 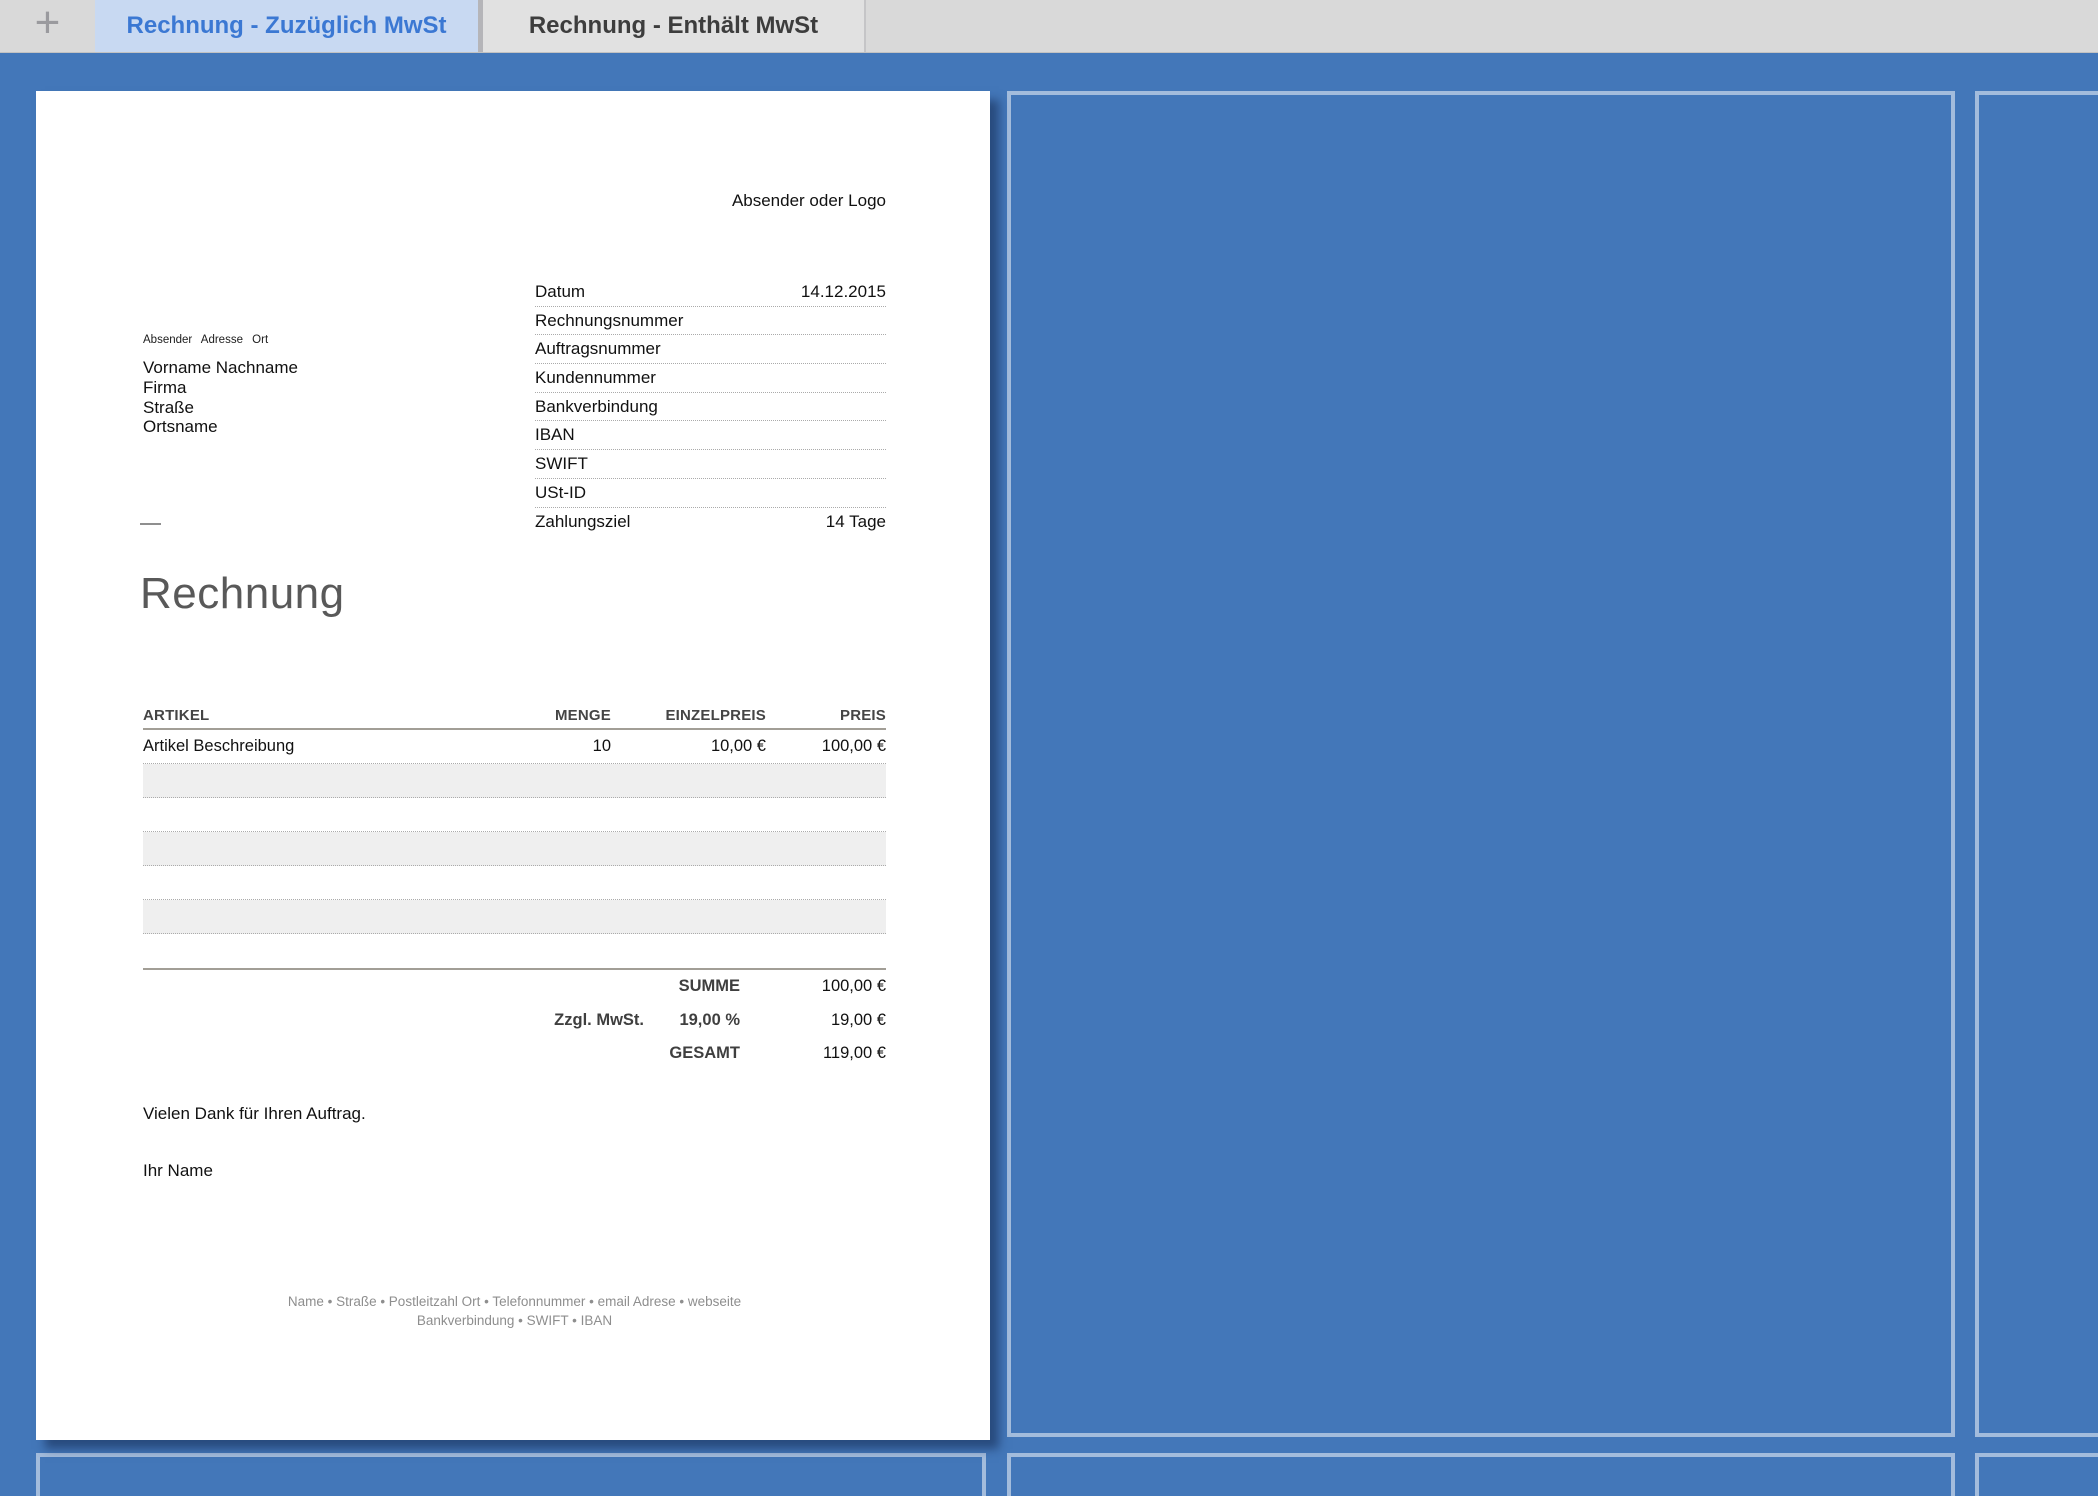 What do you see at coordinates (176, 715) in the screenshot?
I see `col-header-artikel: ARTIKEL` at bounding box center [176, 715].